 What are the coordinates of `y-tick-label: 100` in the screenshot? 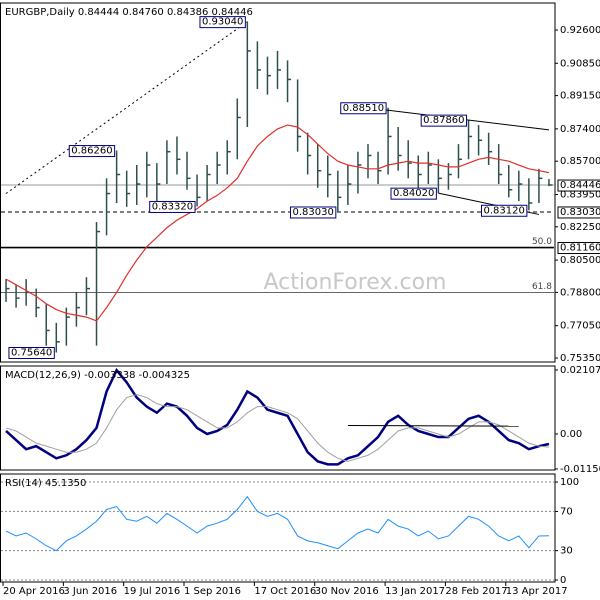 It's located at (569, 482).